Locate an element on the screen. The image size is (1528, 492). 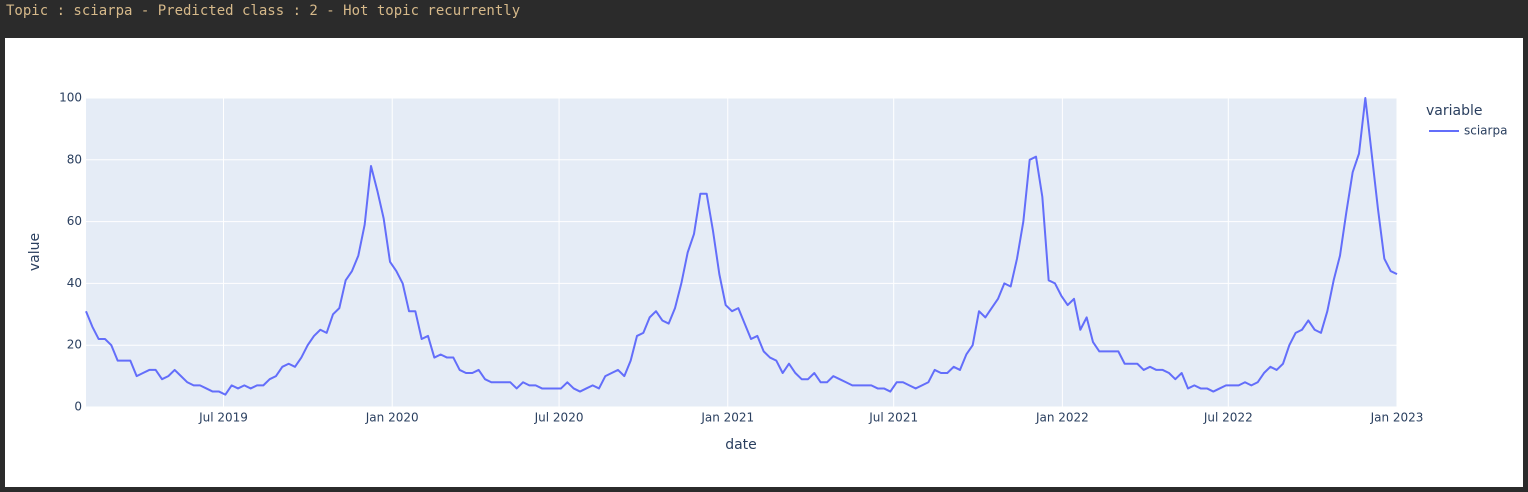
y-tick-label: 60 is located at coordinates (74, 221).